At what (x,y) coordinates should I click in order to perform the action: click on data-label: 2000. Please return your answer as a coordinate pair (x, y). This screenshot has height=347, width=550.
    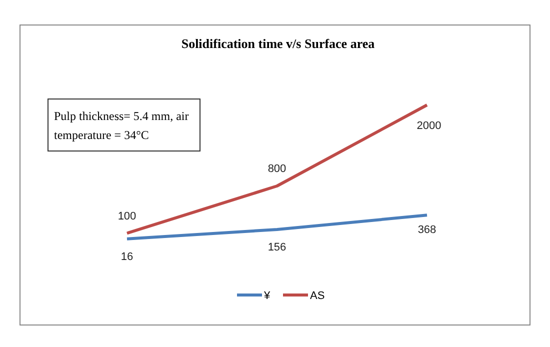
    Looking at the image, I should click on (429, 126).